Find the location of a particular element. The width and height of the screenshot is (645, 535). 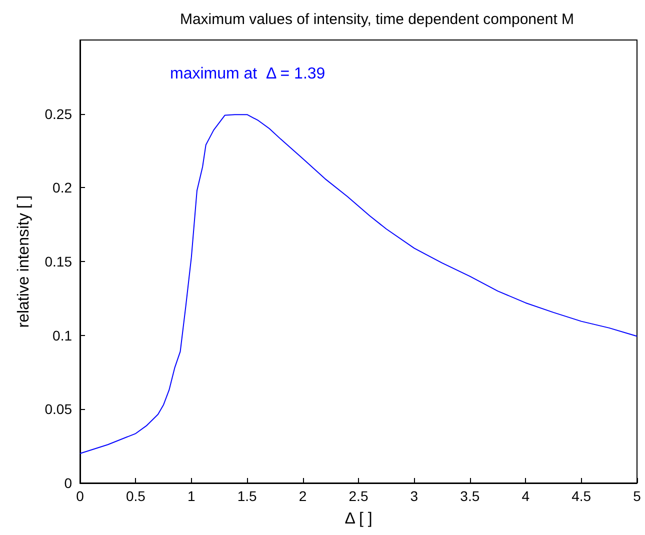

chart-title: Maximum values of intensity, time dependent component M is located at coordinates (377, 19).